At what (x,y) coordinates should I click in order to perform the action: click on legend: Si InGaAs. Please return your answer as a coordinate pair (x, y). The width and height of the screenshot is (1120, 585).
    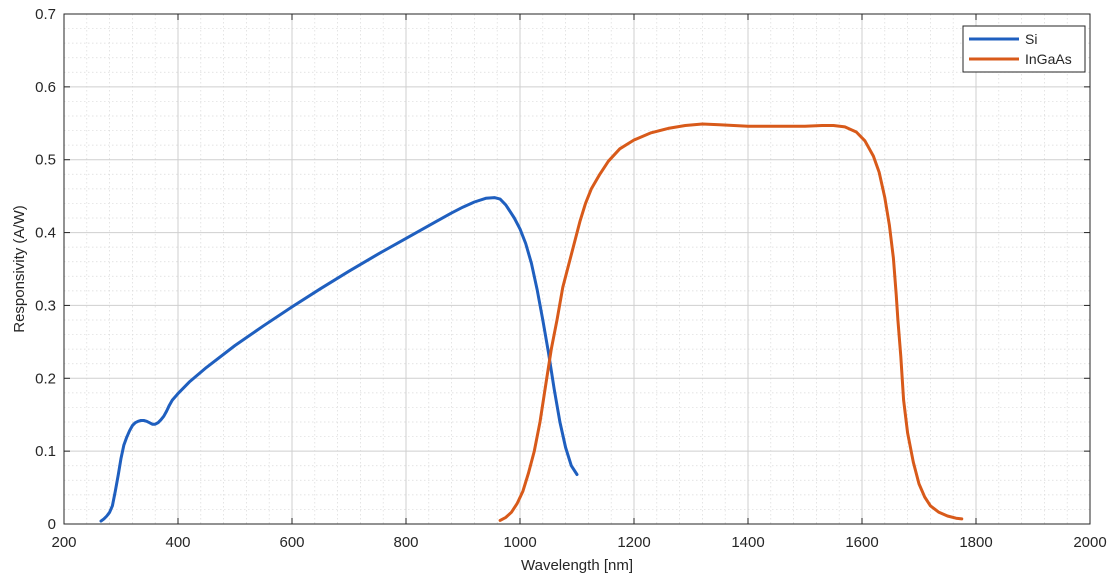
    Looking at the image, I should click on (1024, 49).